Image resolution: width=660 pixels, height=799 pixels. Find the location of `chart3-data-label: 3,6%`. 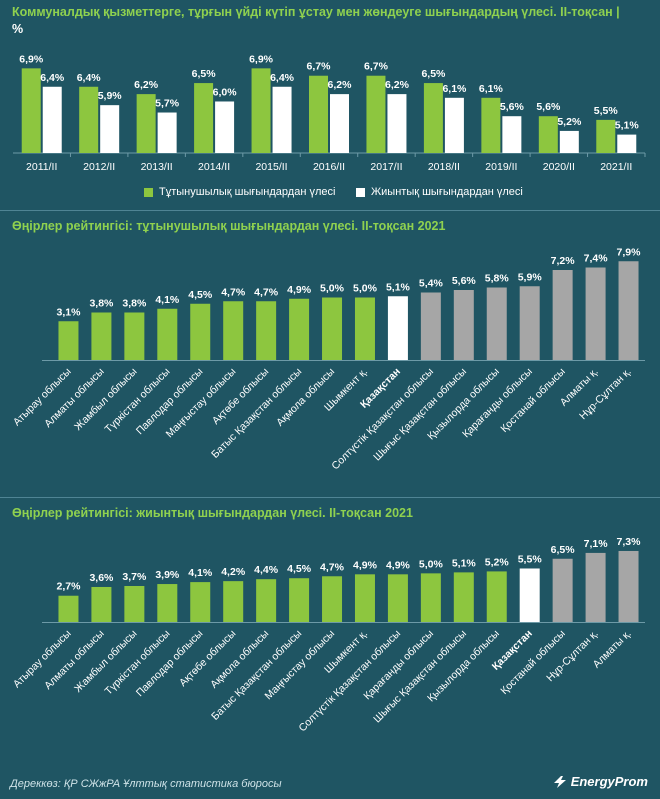

chart3-data-label: 3,6% is located at coordinates (101, 578).